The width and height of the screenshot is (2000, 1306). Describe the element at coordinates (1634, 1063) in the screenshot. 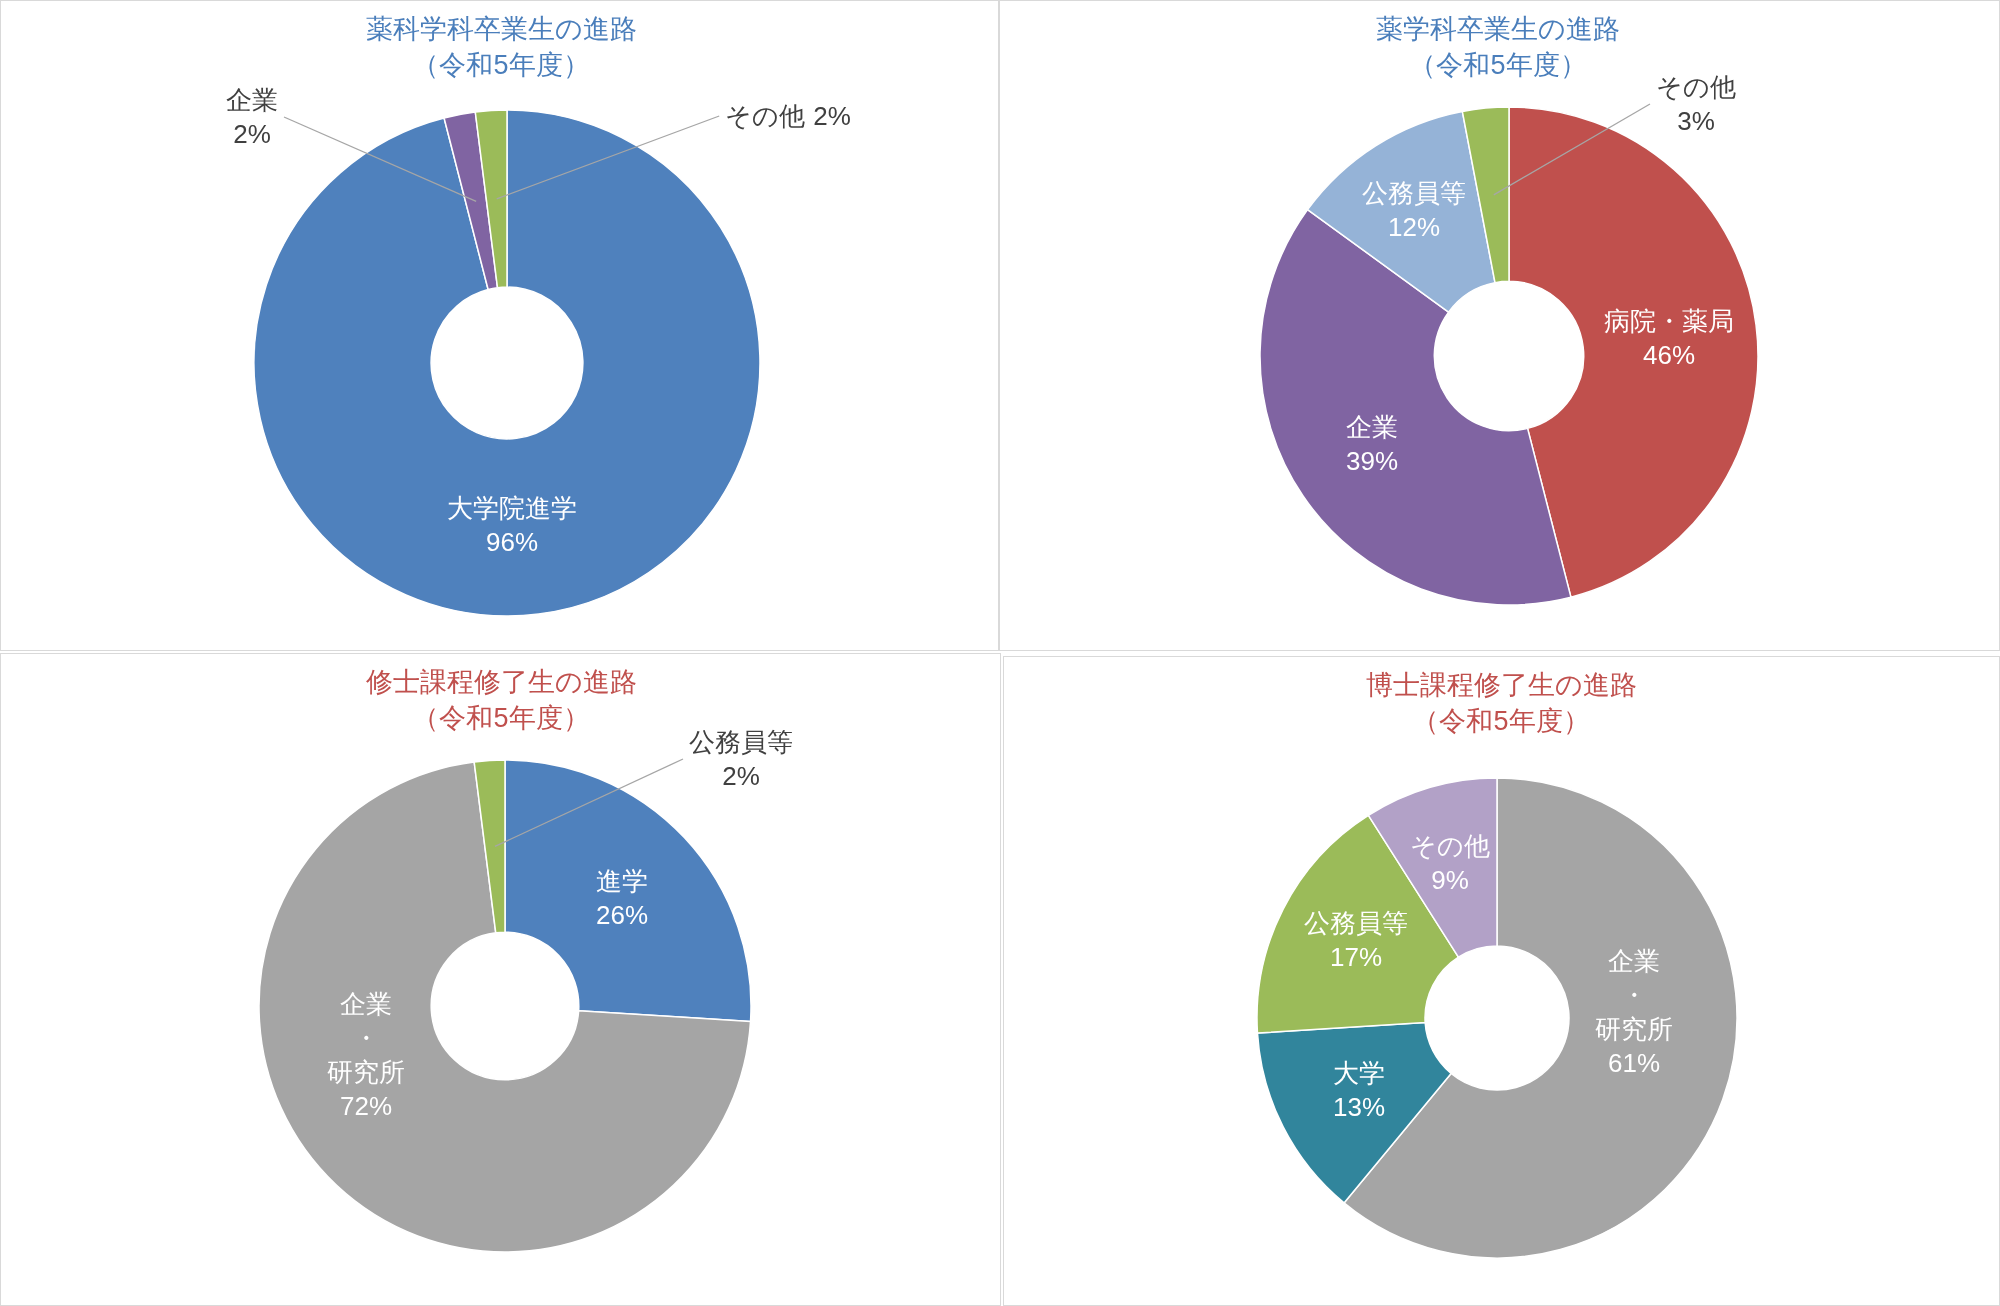

I see `data-label: 61%` at that location.